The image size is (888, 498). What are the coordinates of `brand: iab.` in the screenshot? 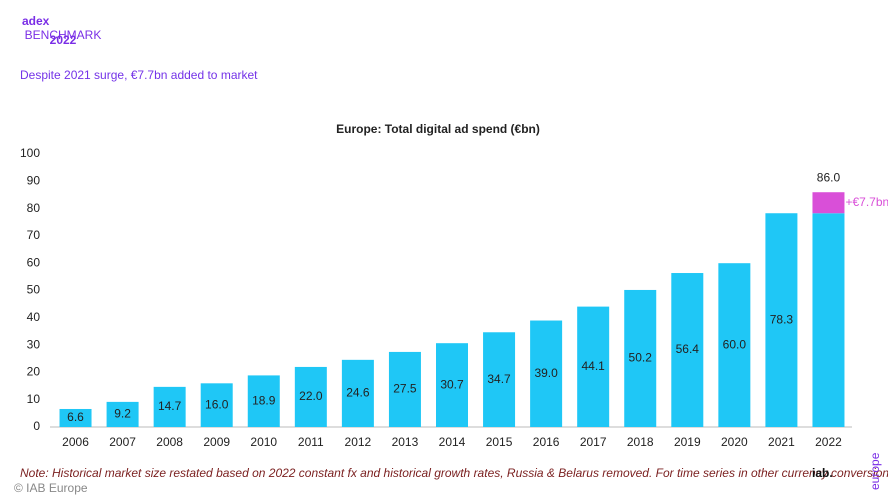 It's located at (822, 473).